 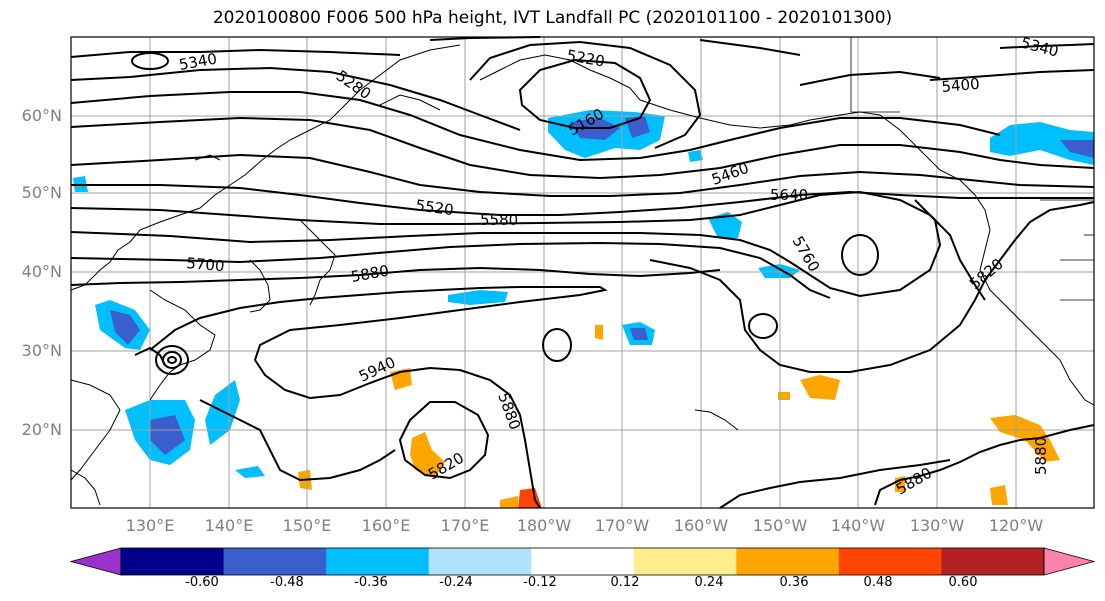 What do you see at coordinates (961, 85) in the screenshot?
I see `contour-label: 5400` at bounding box center [961, 85].